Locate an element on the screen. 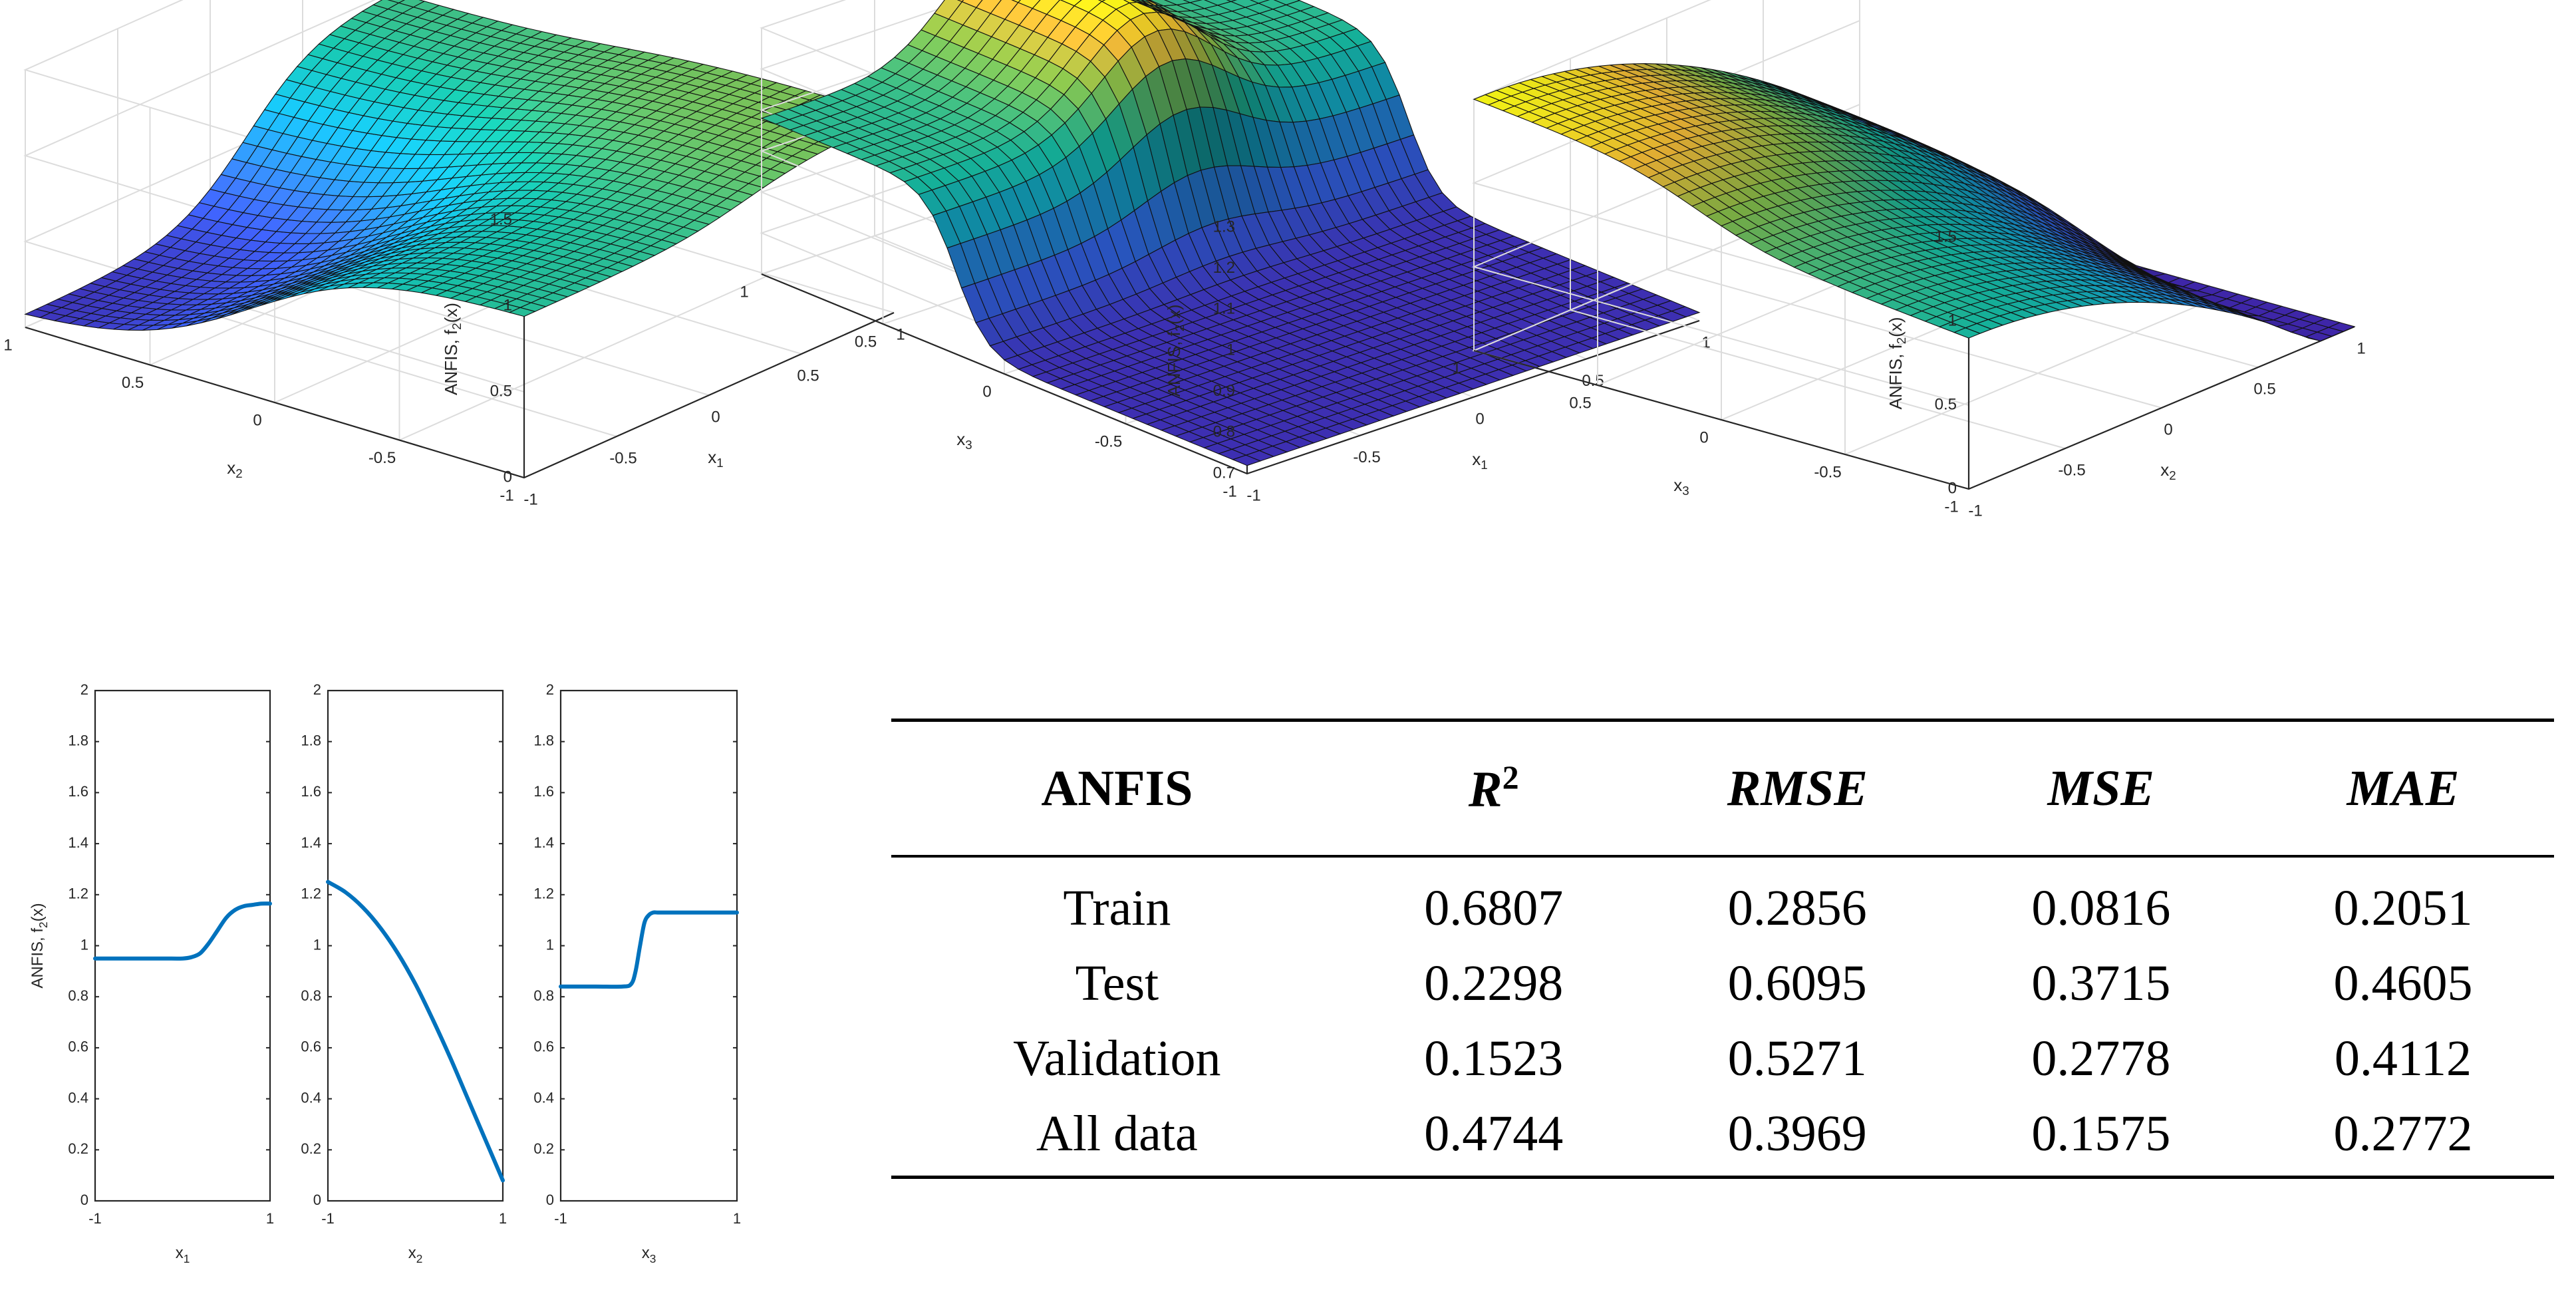 This screenshot has width=2576, height=1290. y-tick-label: 1 is located at coordinates (550, 944).